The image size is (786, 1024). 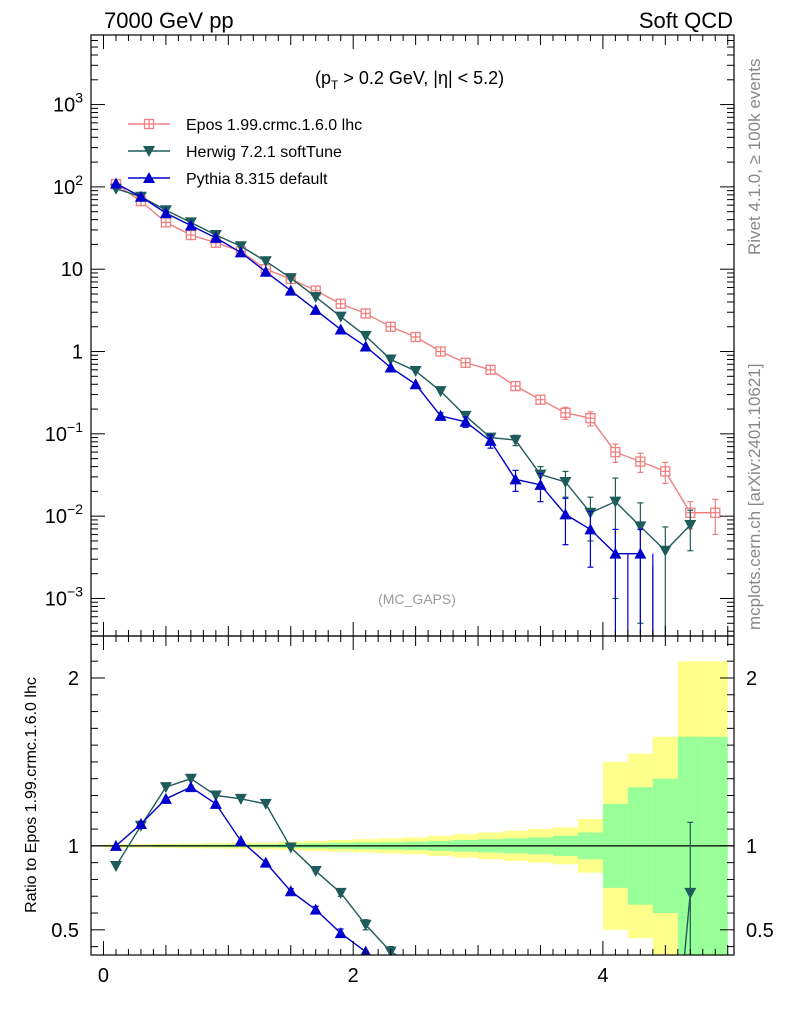 I want to click on ratio-ytick-label-right: 2, so click(x=751, y=679).